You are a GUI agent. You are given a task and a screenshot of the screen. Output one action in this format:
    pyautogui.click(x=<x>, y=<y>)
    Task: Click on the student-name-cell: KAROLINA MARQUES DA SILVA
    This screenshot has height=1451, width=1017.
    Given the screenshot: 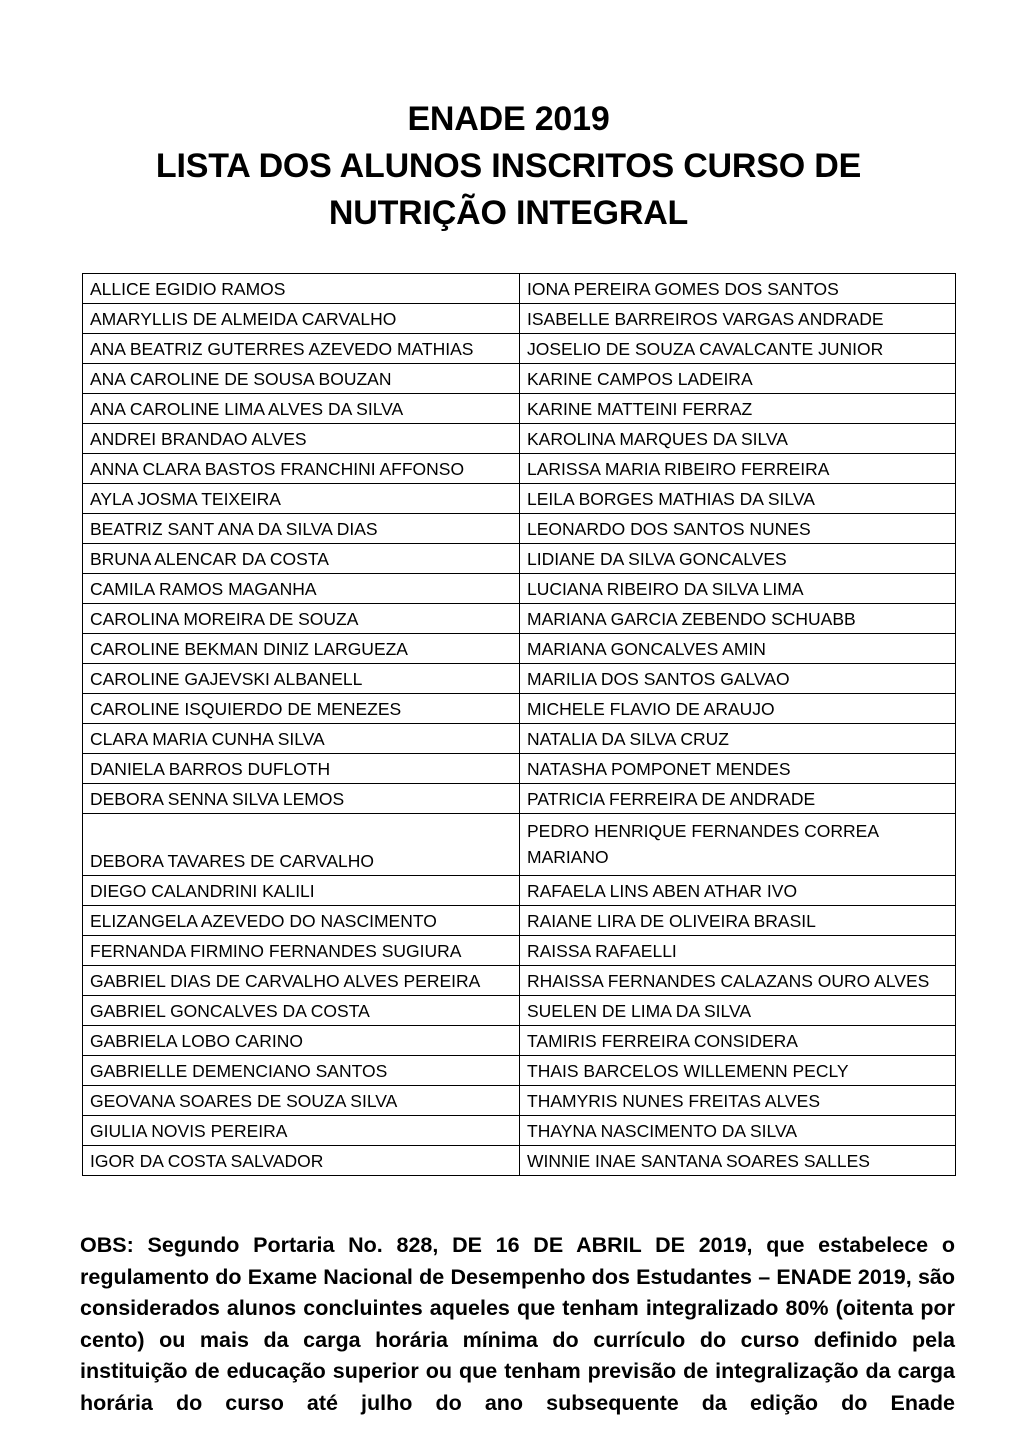 What is the action you would take?
    pyautogui.click(x=737, y=438)
    